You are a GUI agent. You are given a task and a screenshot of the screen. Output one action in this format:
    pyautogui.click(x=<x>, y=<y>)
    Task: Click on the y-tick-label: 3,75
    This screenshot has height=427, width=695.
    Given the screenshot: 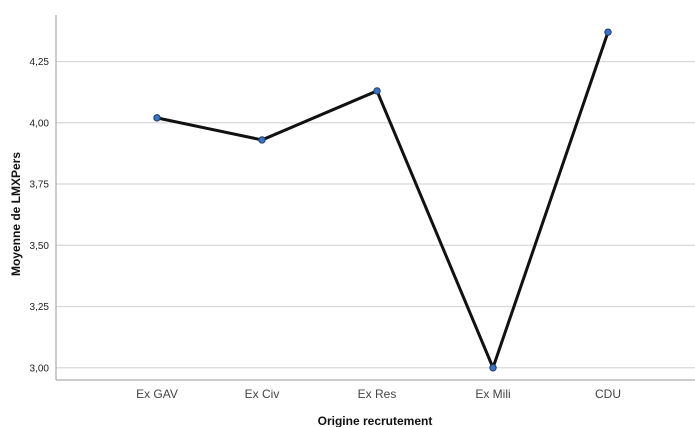 What is the action you would take?
    pyautogui.click(x=40, y=185)
    